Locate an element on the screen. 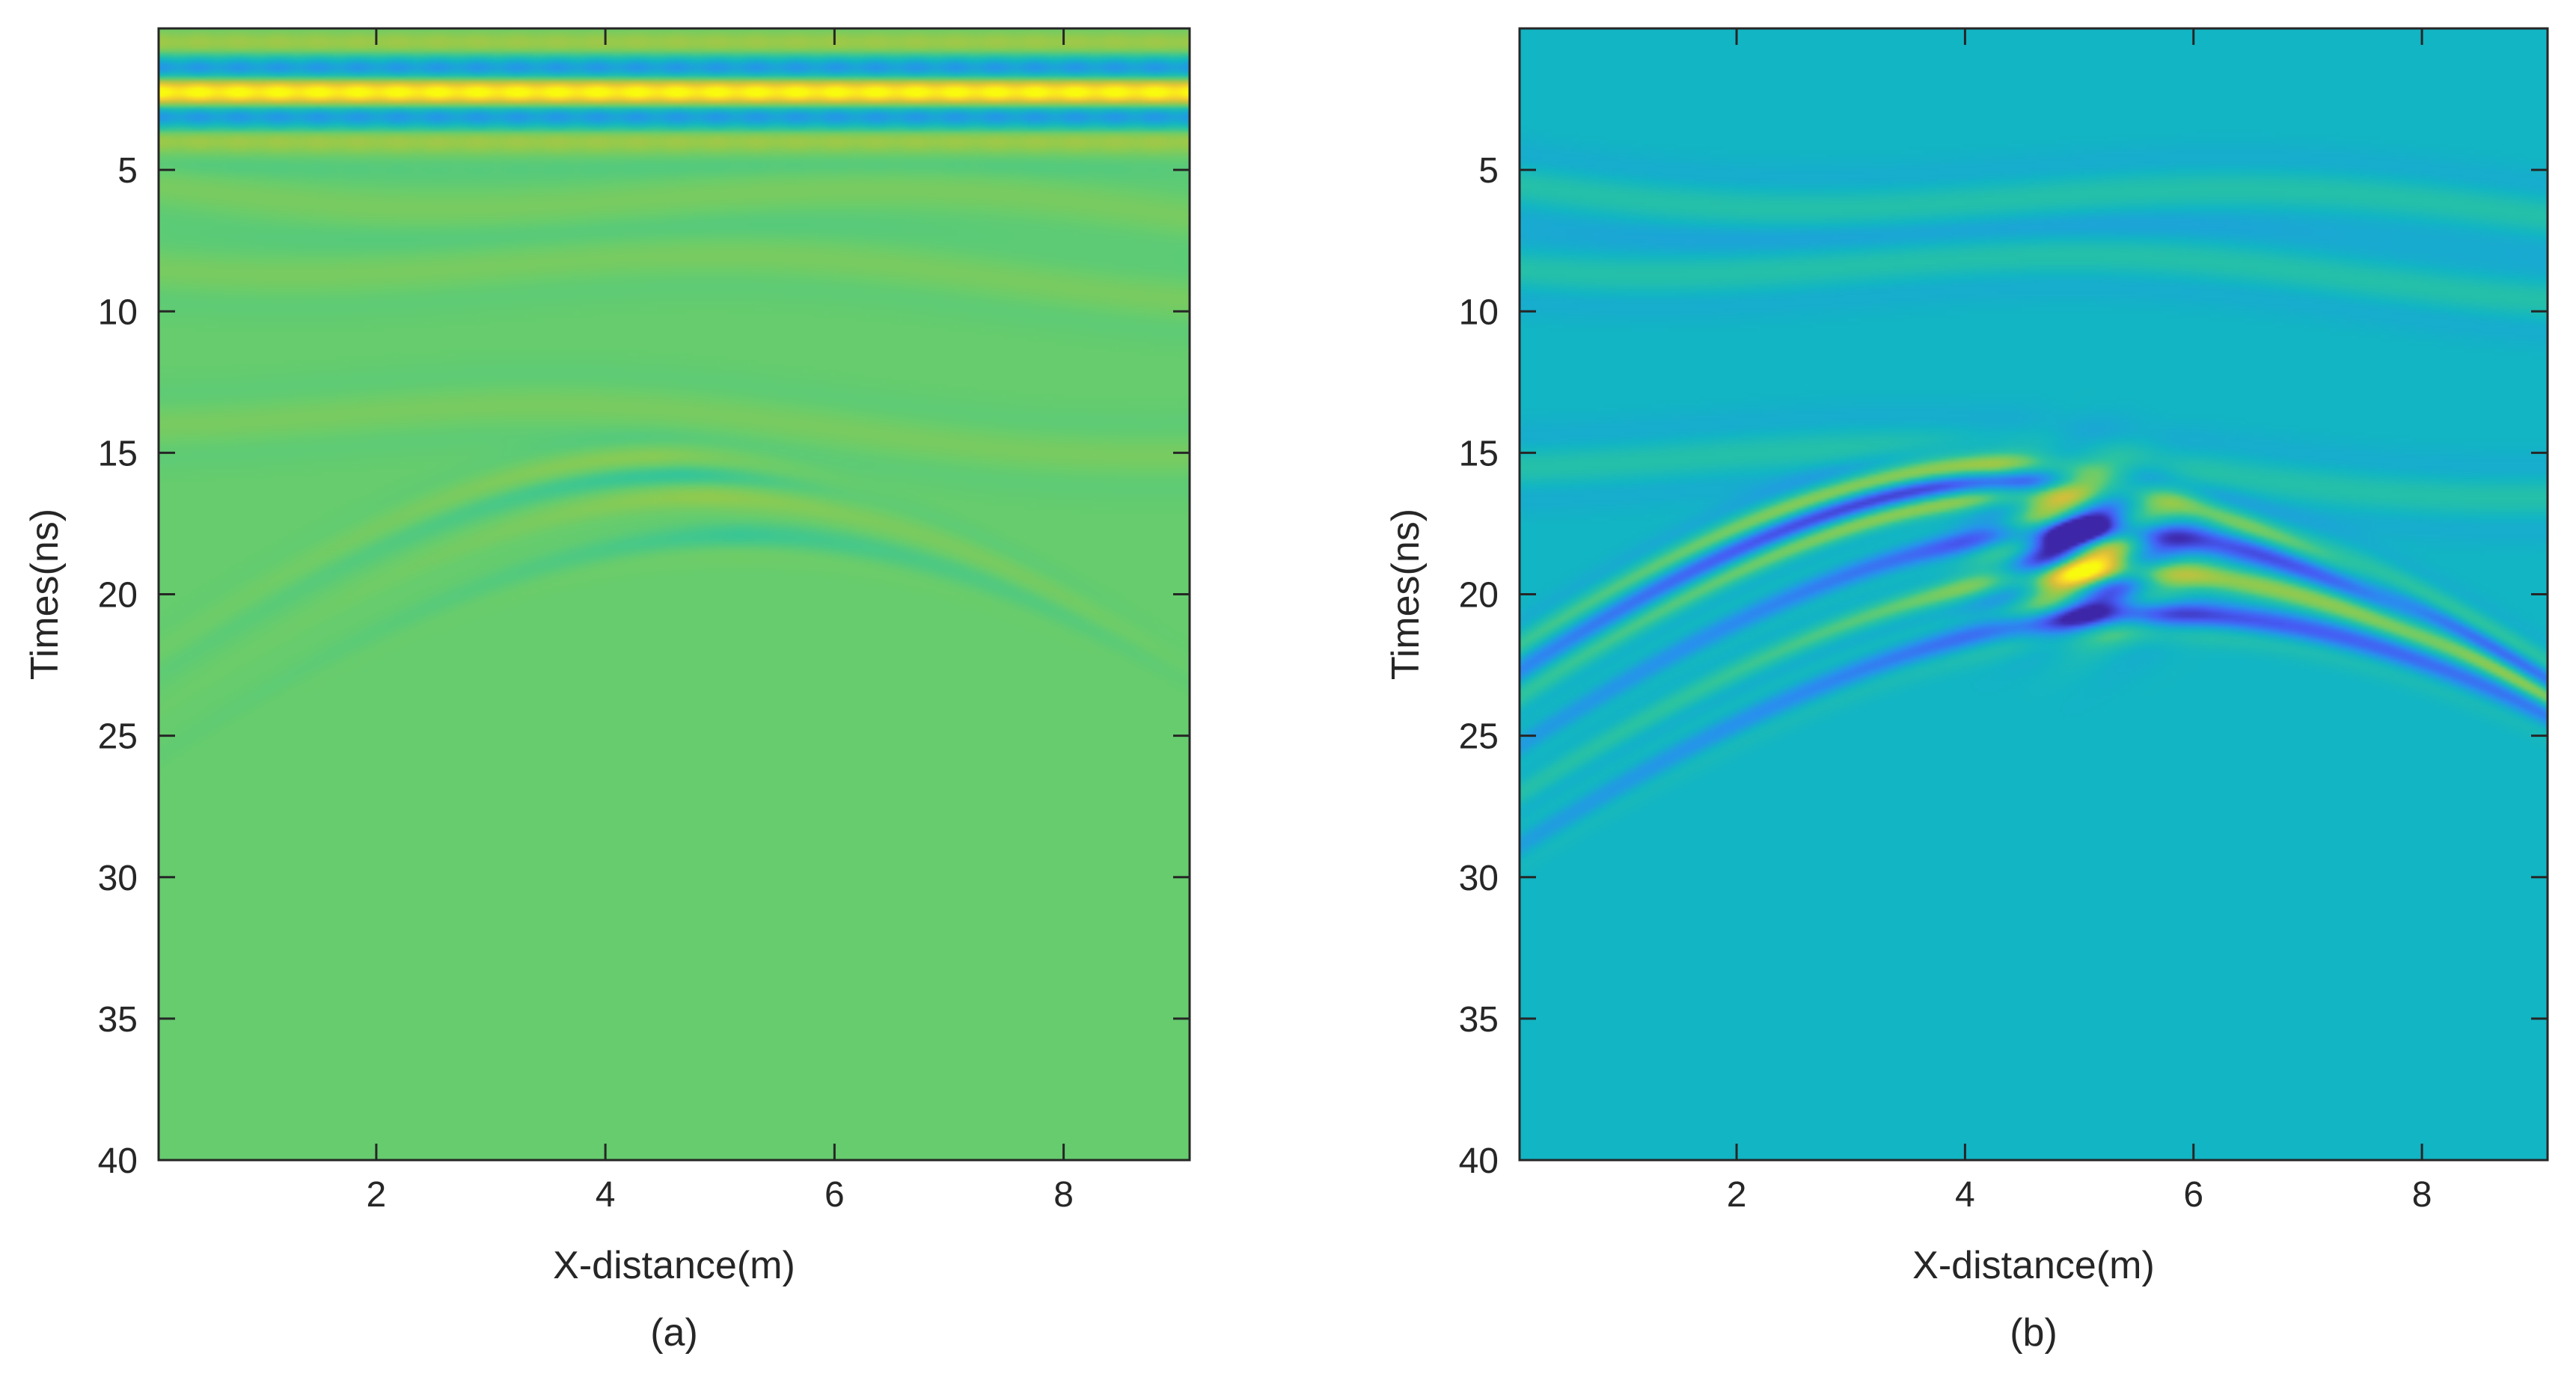 The image size is (2576, 1374). panel-caption-b: (b) is located at coordinates (2034, 1333).